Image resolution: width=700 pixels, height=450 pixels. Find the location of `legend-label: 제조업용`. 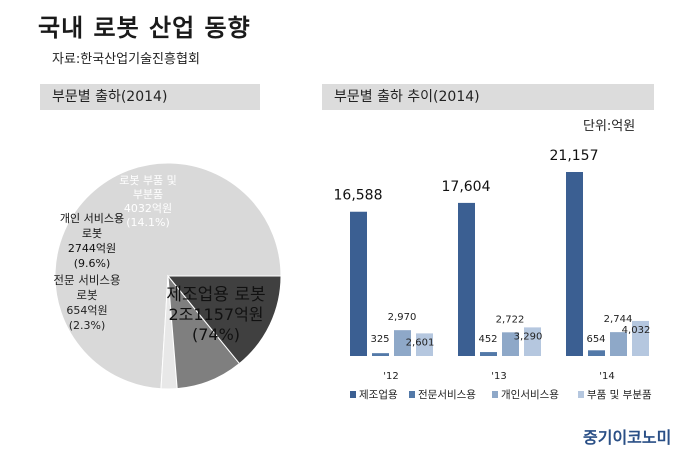

legend-label: 제조업용 is located at coordinates (378, 394).